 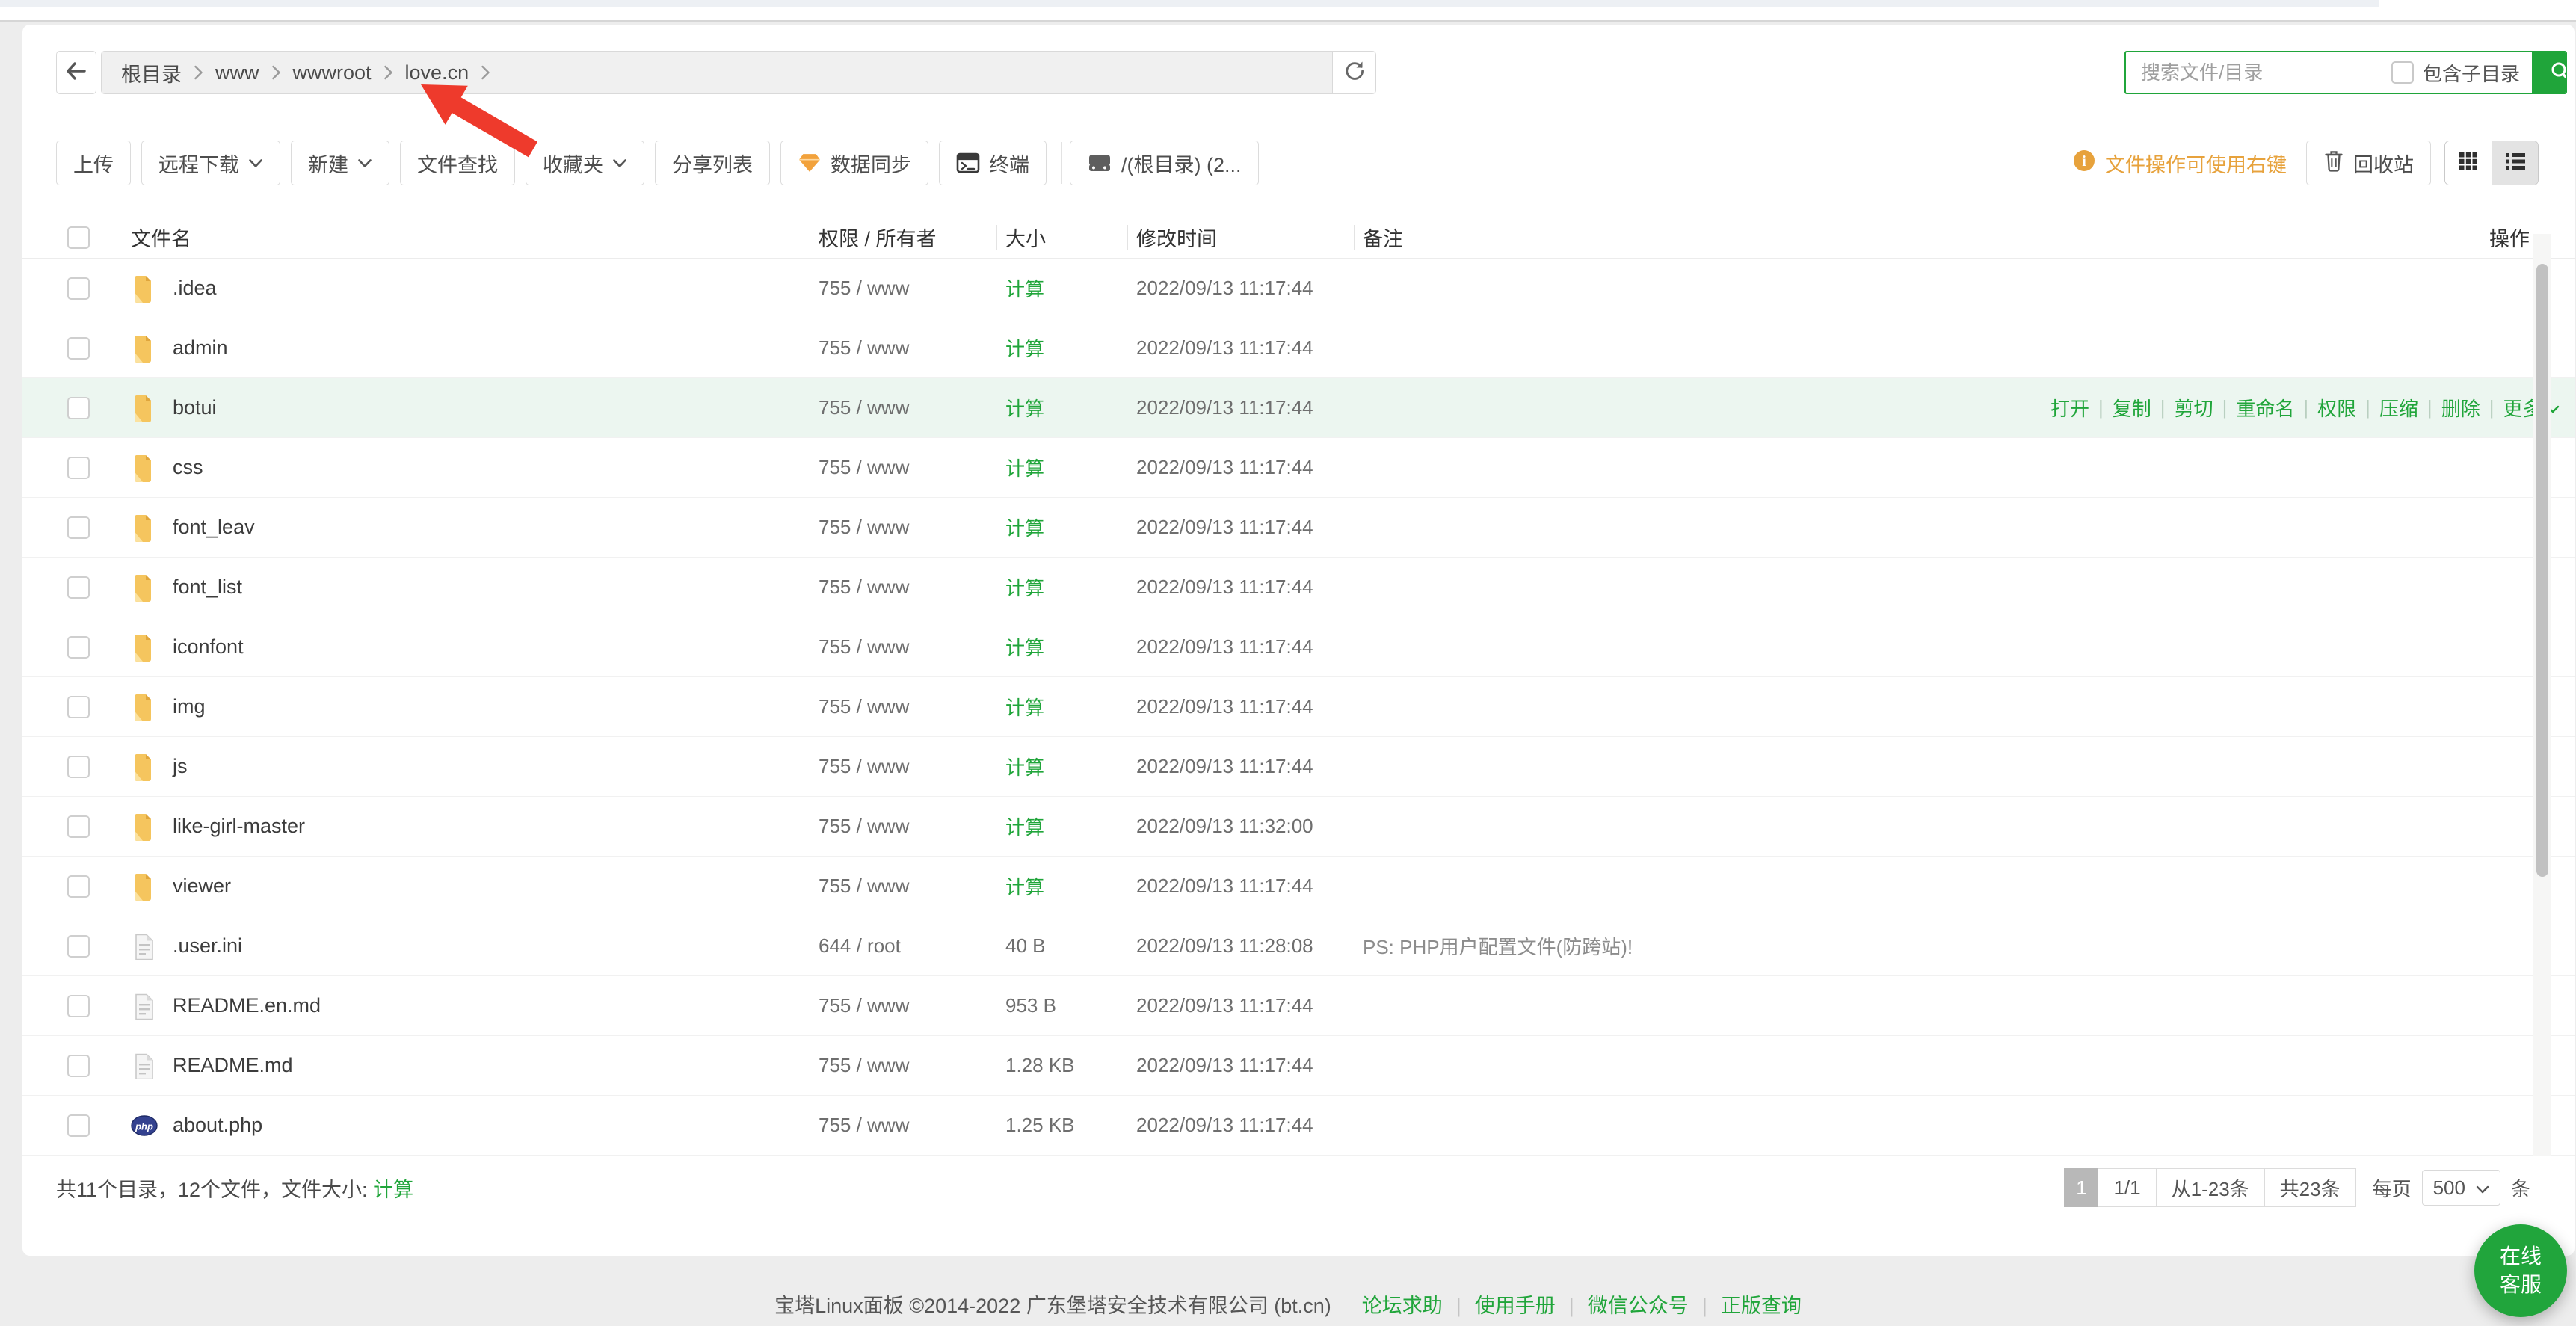 I want to click on file-name: js, so click(x=180, y=766).